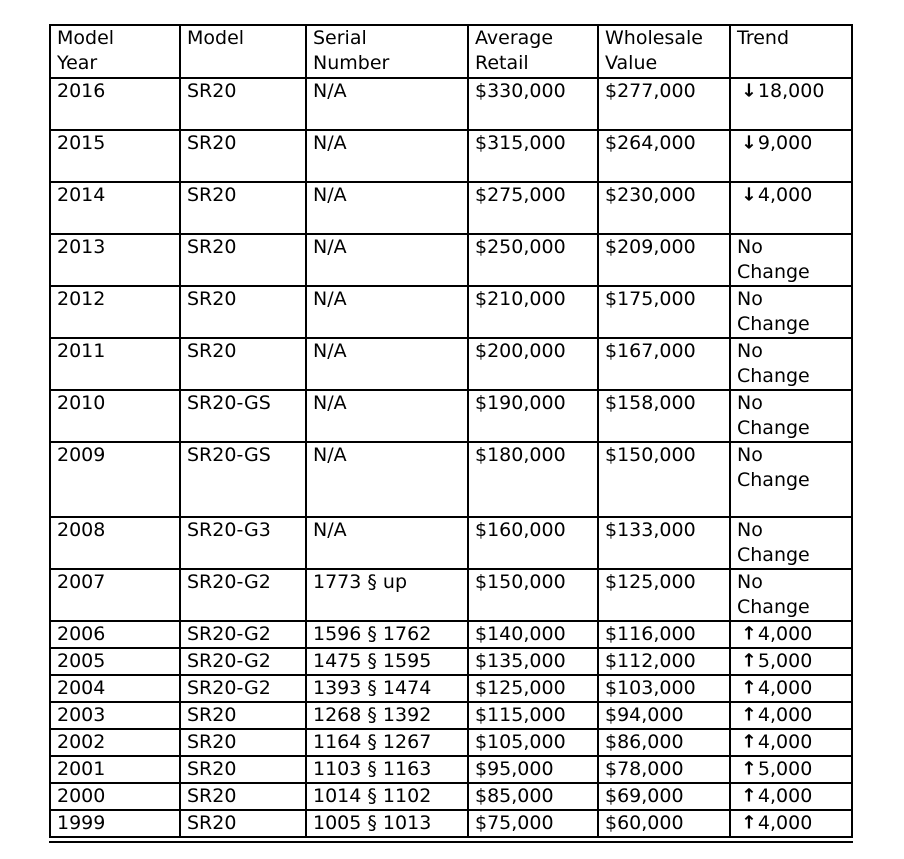 This screenshot has height=859, width=904. Describe the element at coordinates (664, 364) in the screenshot. I see `cell-wholesale: $167,000` at that location.